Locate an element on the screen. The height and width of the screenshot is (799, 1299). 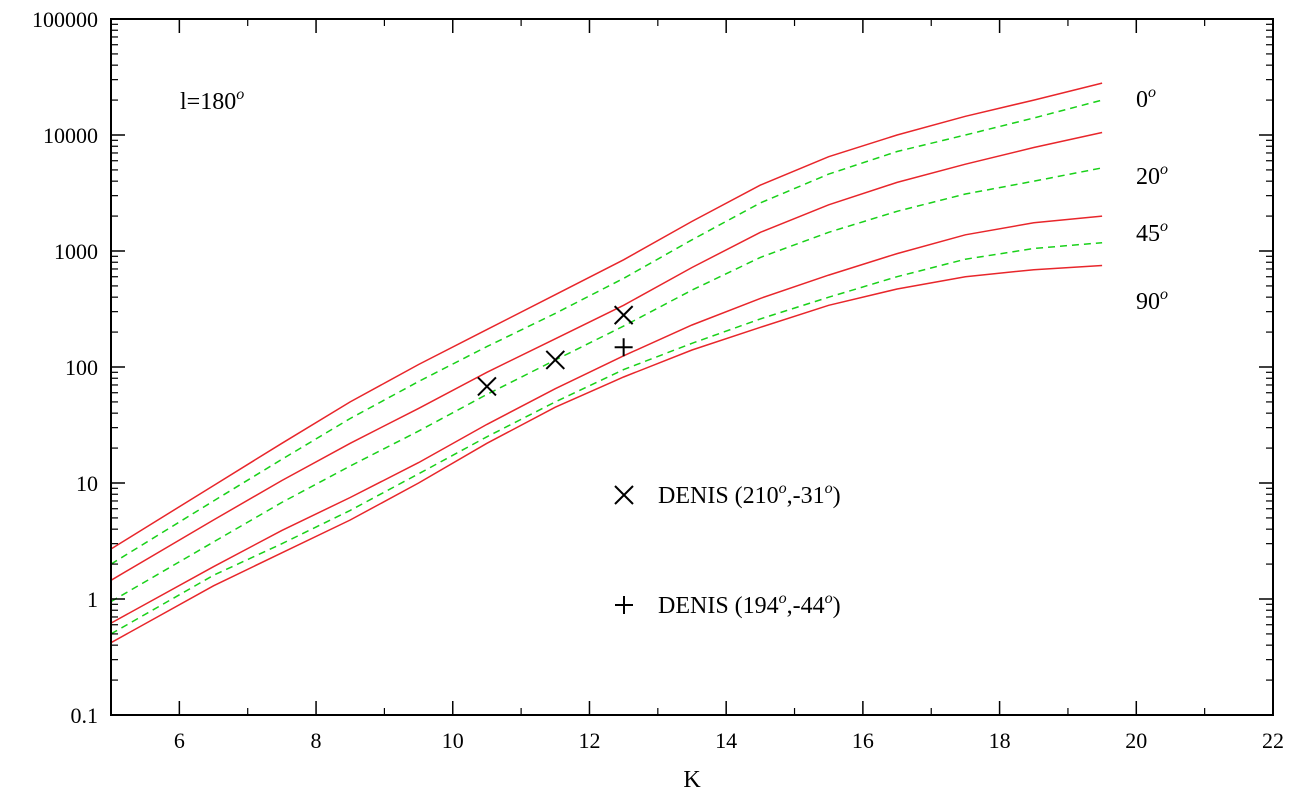
legend-x-label-text: DENIS (210 is located at coordinates (718, 496).